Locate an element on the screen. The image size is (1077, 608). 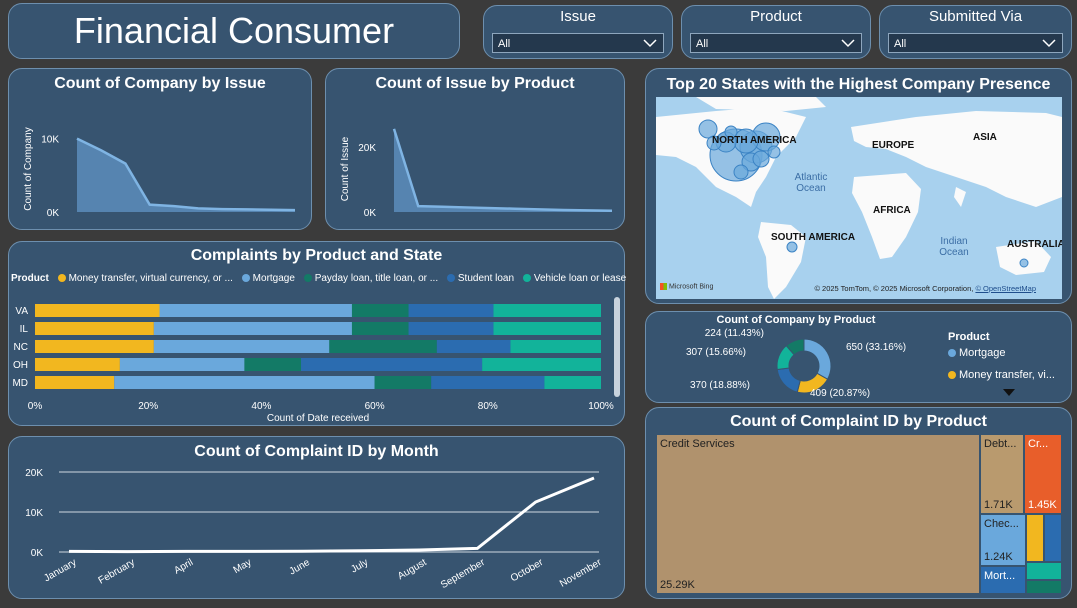
x-tick-label: 100% is located at coordinates (601, 406).